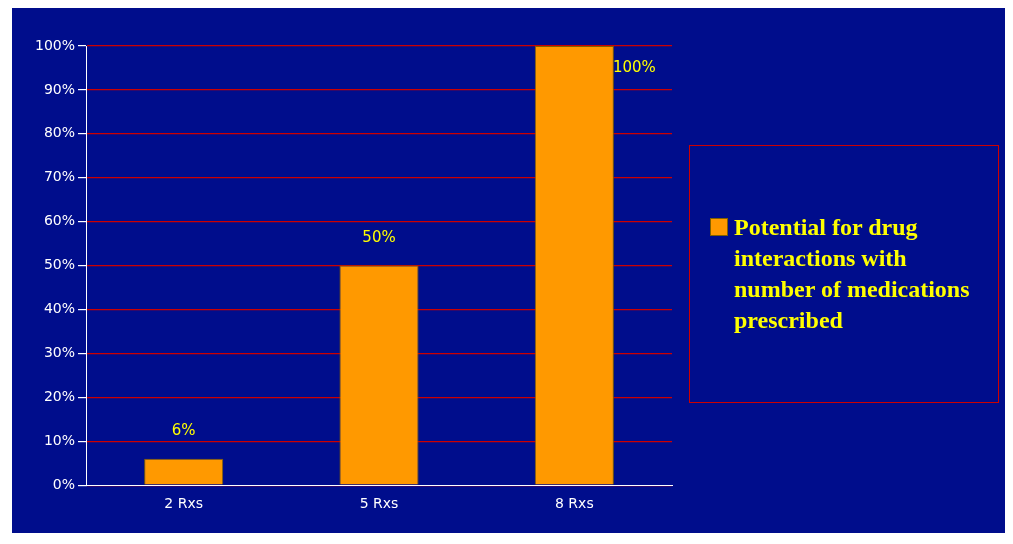 This screenshot has width=1013, height=544. Describe the element at coordinates (59, 264) in the screenshot. I see `y-tick-label: 50%` at that location.